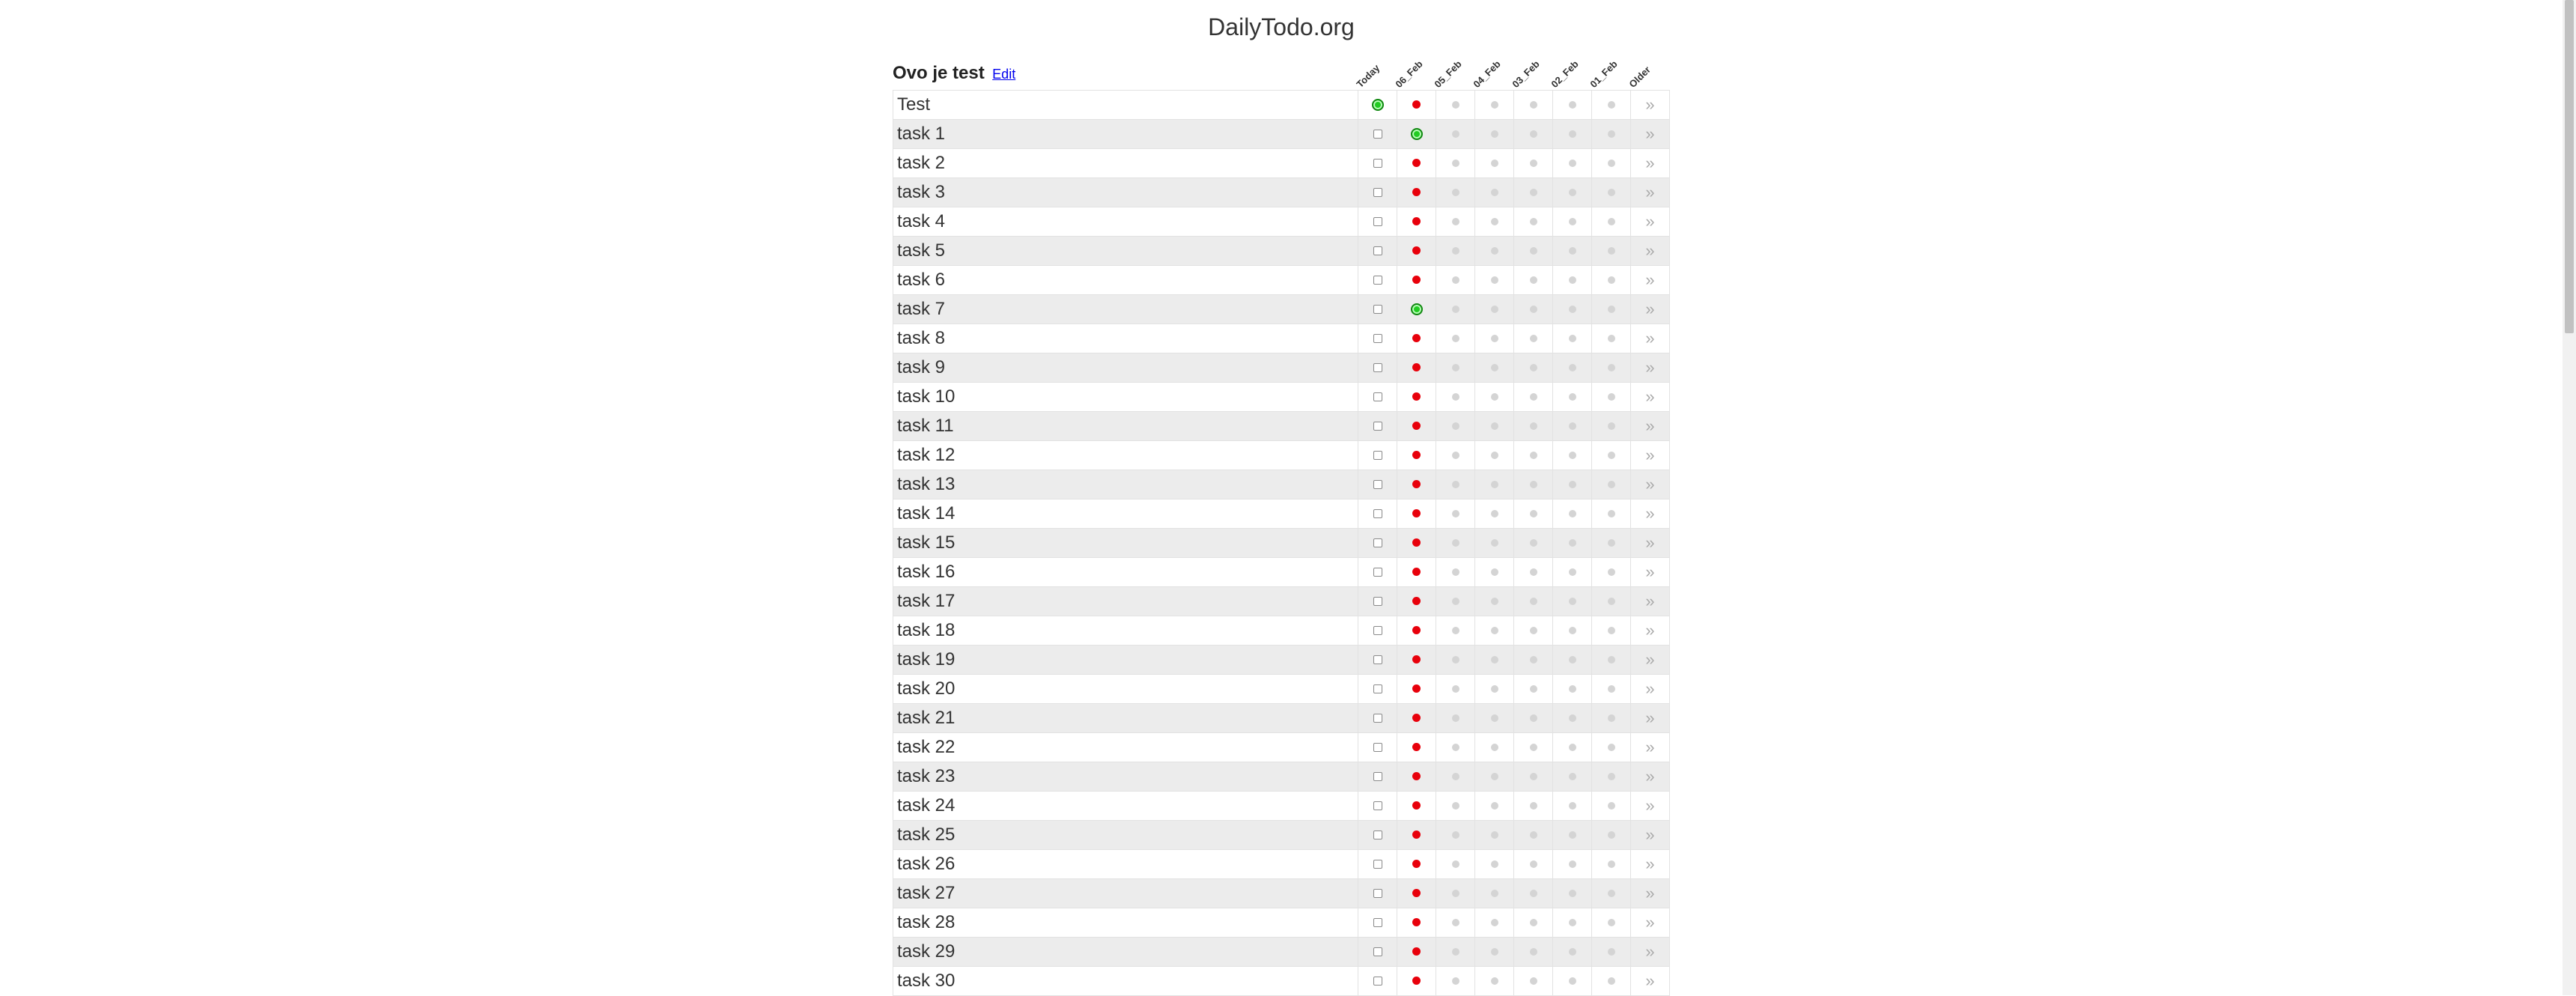 The image size is (2576, 996). I want to click on task-name: task 21, so click(1125, 718).